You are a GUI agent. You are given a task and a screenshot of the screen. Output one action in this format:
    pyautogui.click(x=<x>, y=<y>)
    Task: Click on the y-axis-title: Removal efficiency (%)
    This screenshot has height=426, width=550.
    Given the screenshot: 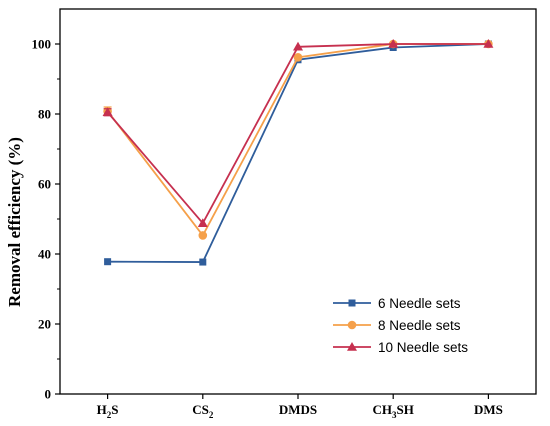 What is the action you would take?
    pyautogui.click(x=14, y=222)
    